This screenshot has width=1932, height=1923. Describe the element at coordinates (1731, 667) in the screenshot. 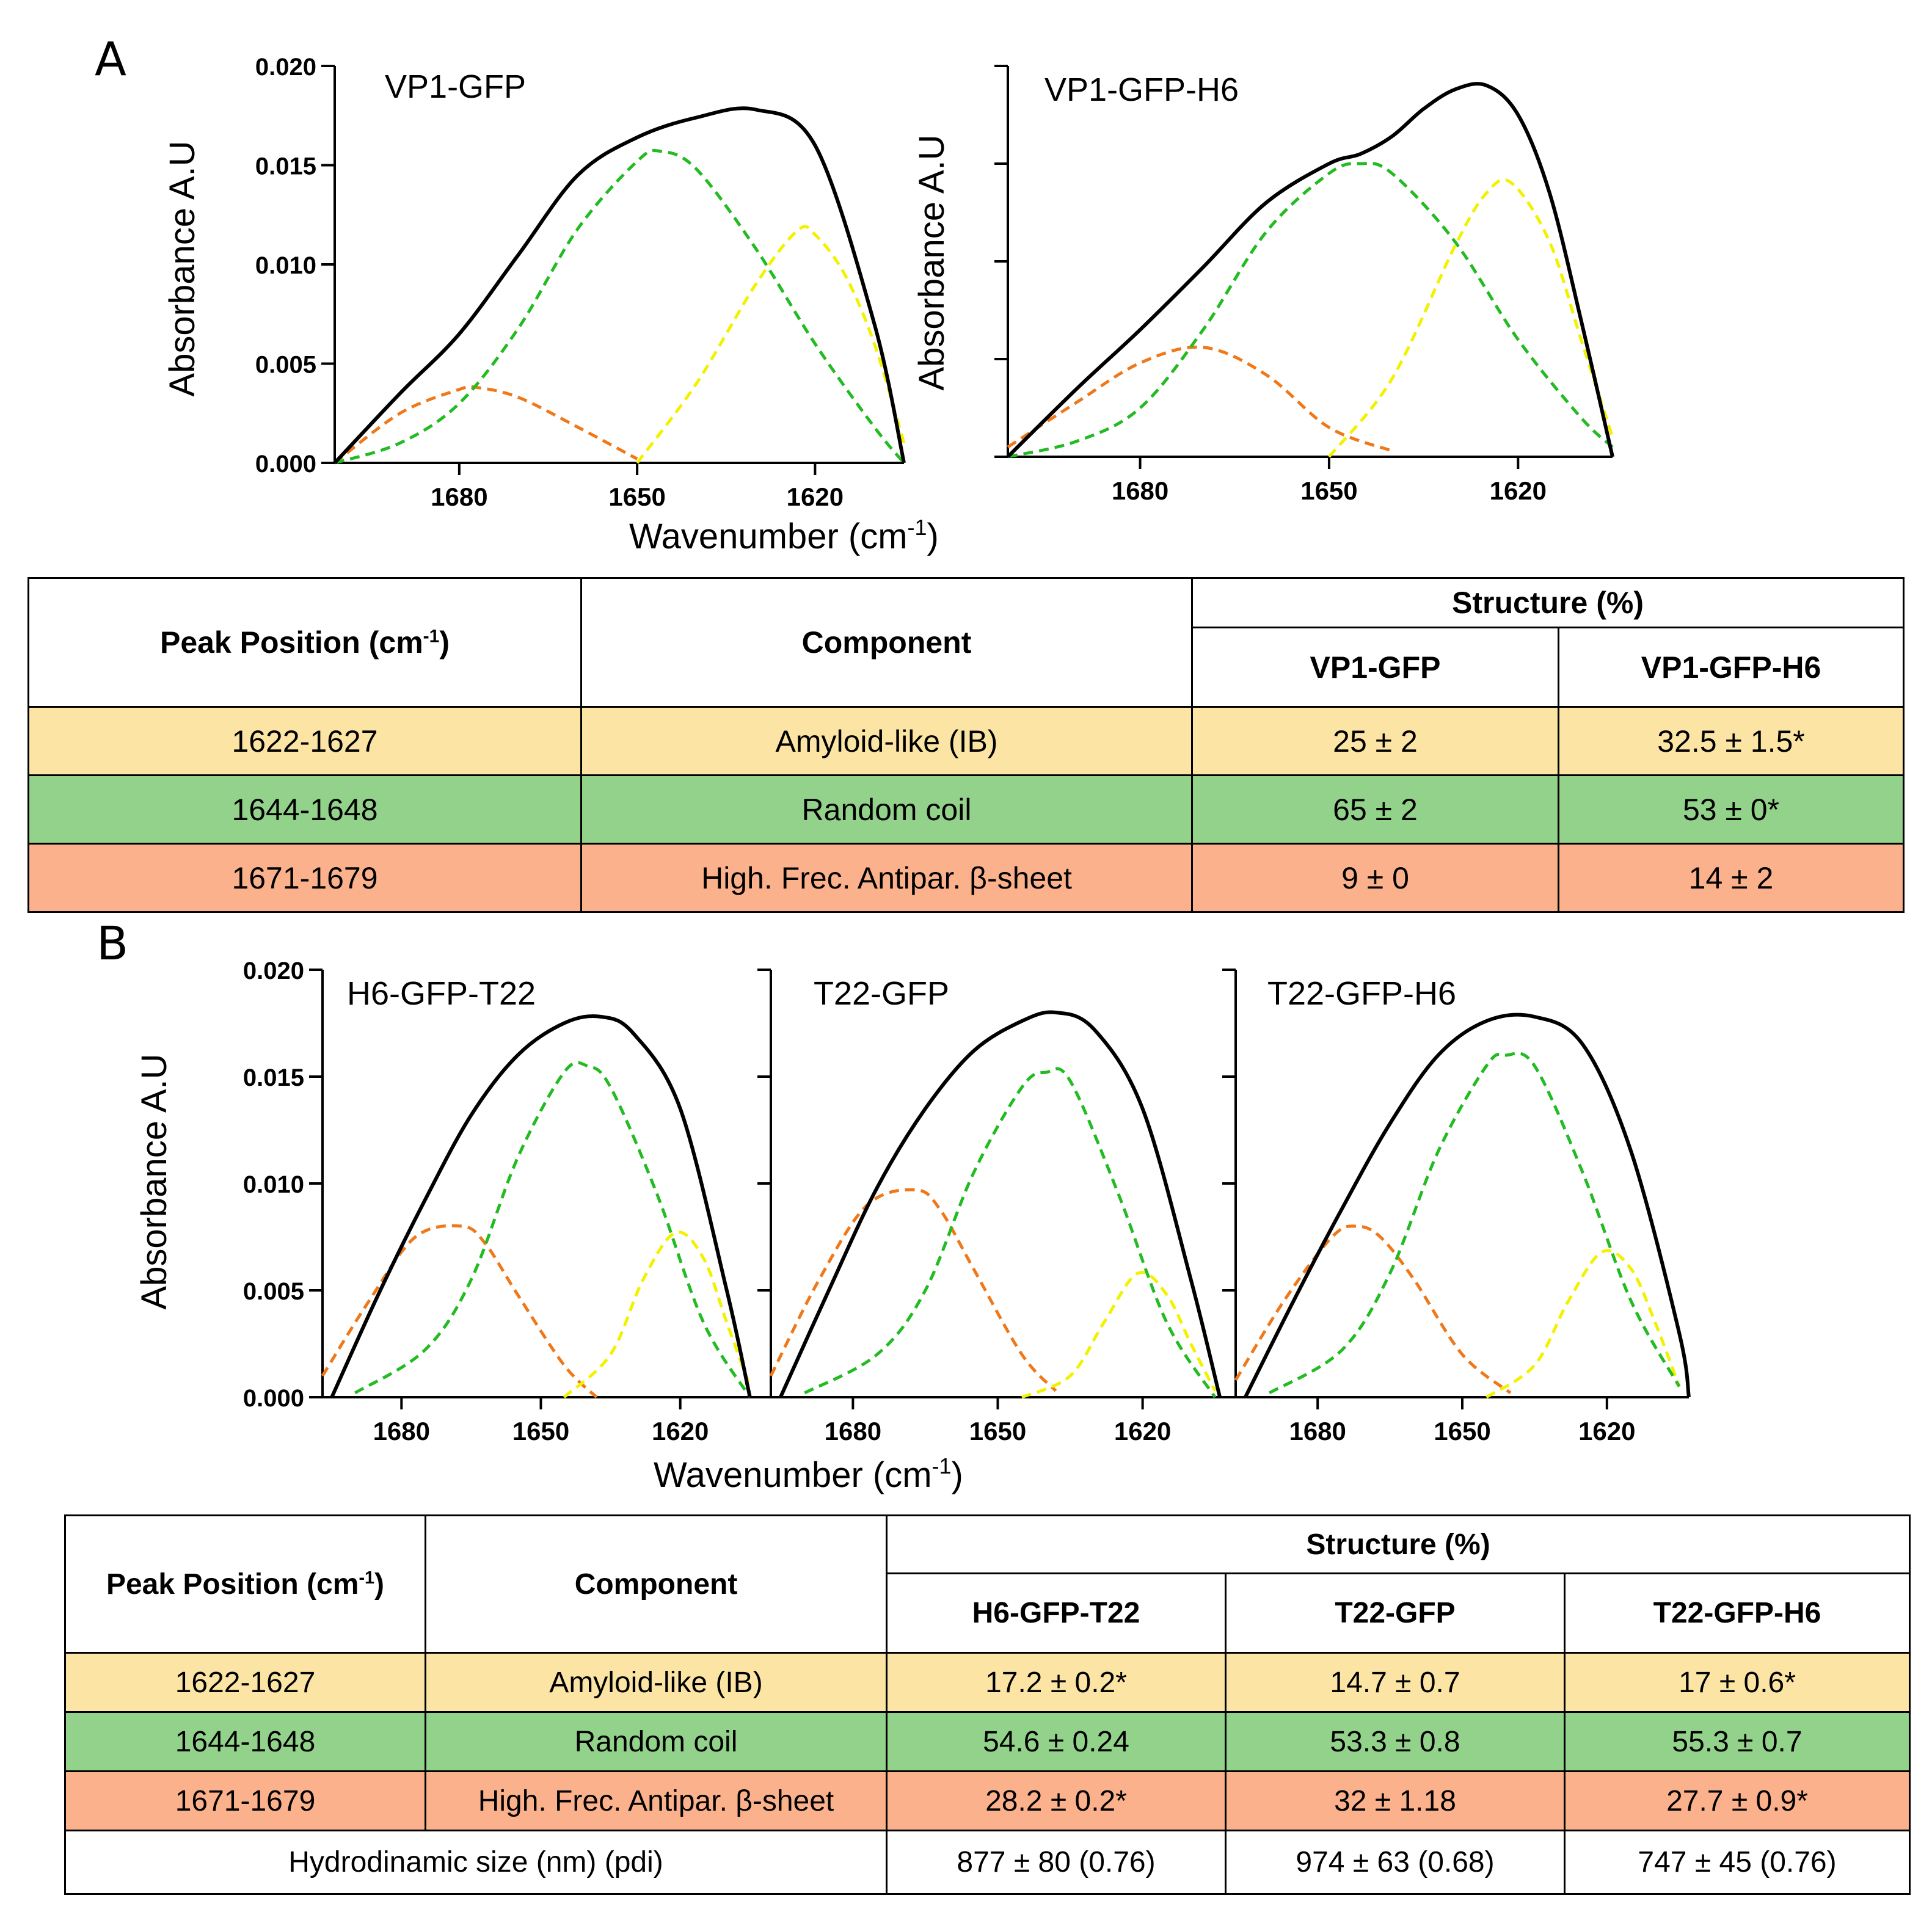

I see `col-header-vp1-gfp-h6: VP1-GFP-H6` at that location.